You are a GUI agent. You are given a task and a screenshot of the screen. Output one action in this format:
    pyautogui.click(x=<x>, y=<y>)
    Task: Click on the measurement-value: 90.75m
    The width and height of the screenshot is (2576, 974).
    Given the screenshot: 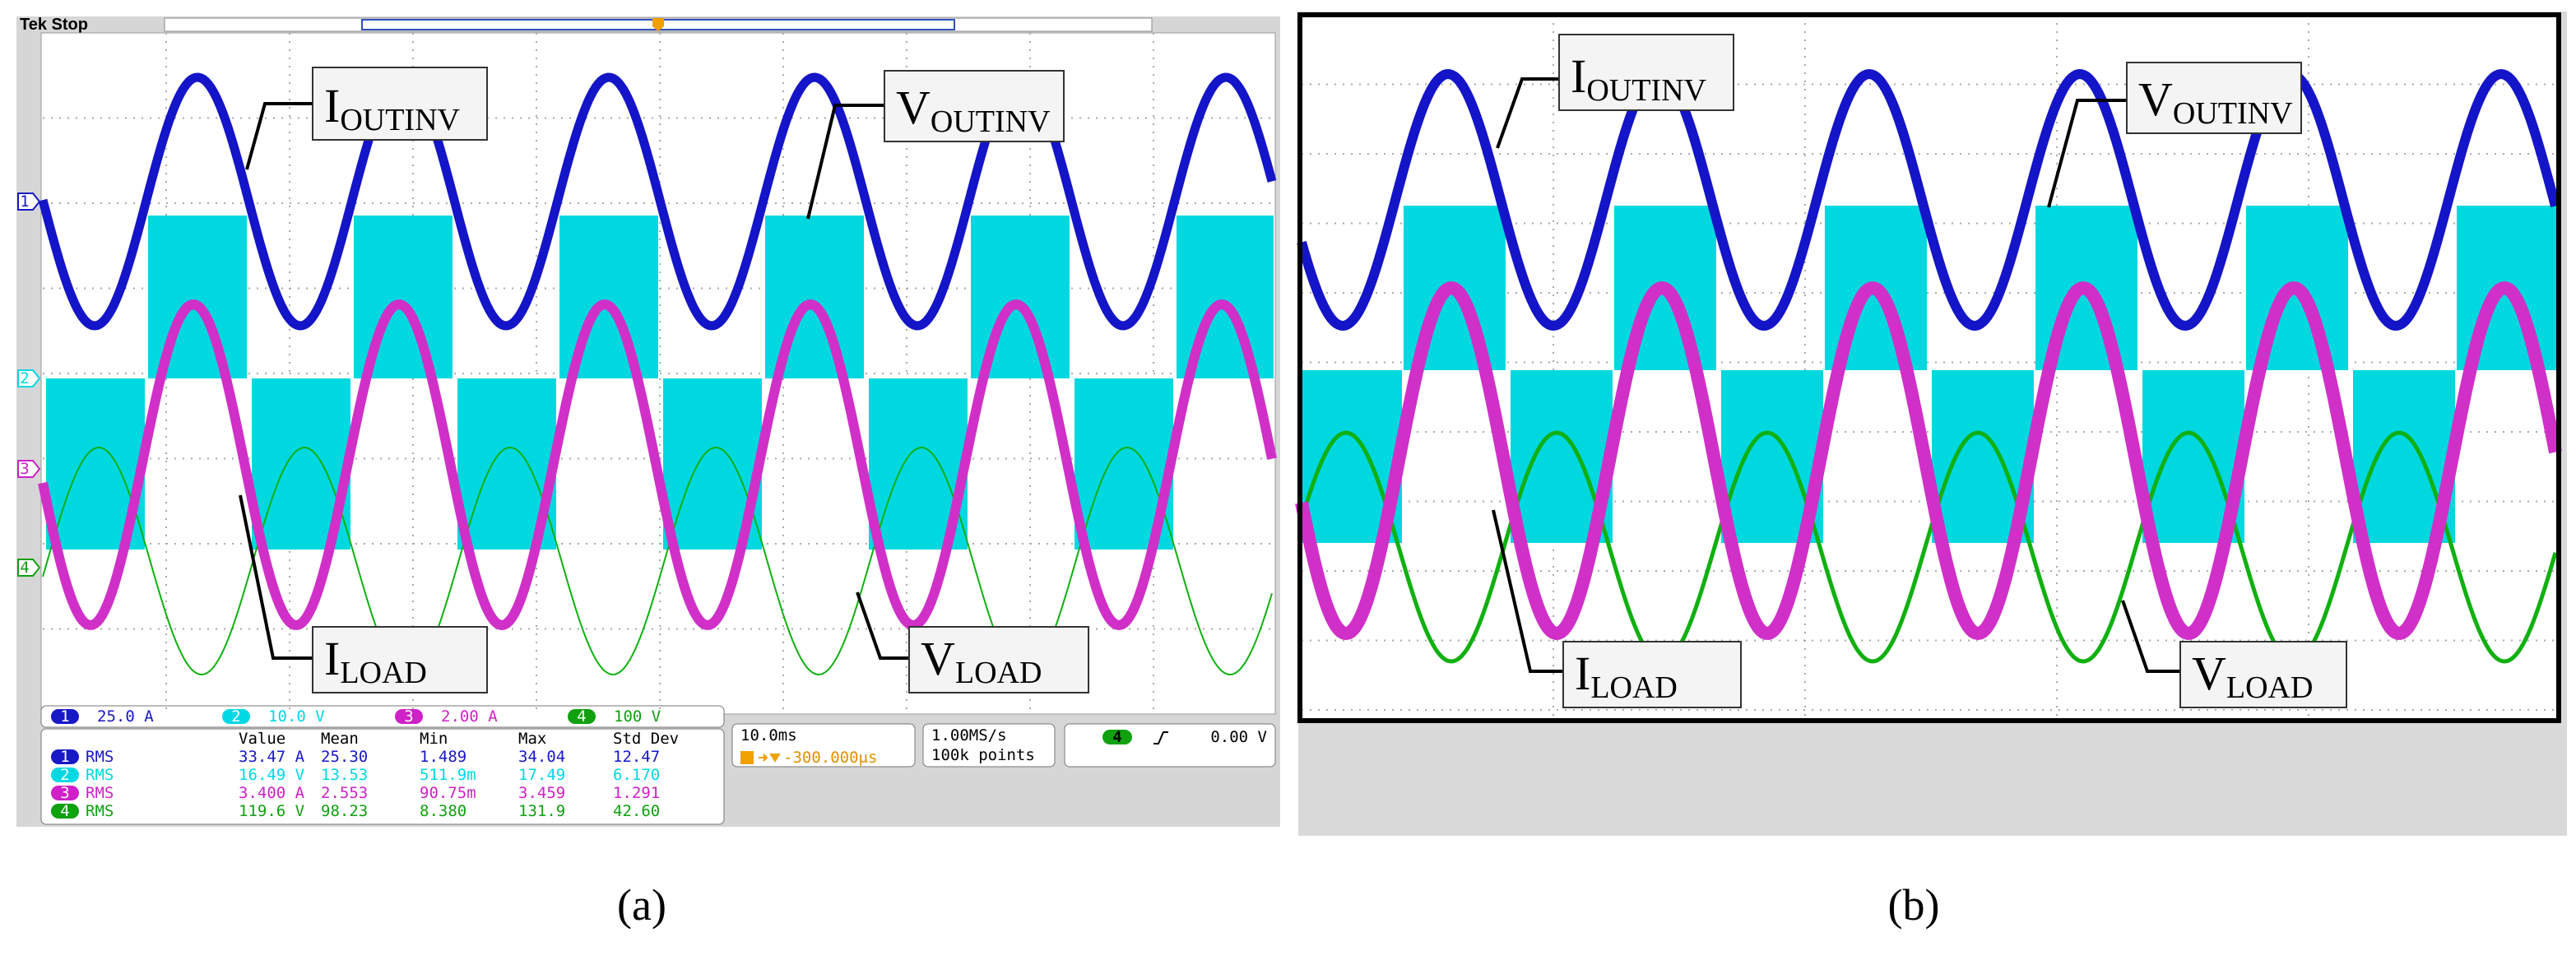 What is the action you would take?
    pyautogui.click(x=448, y=793)
    